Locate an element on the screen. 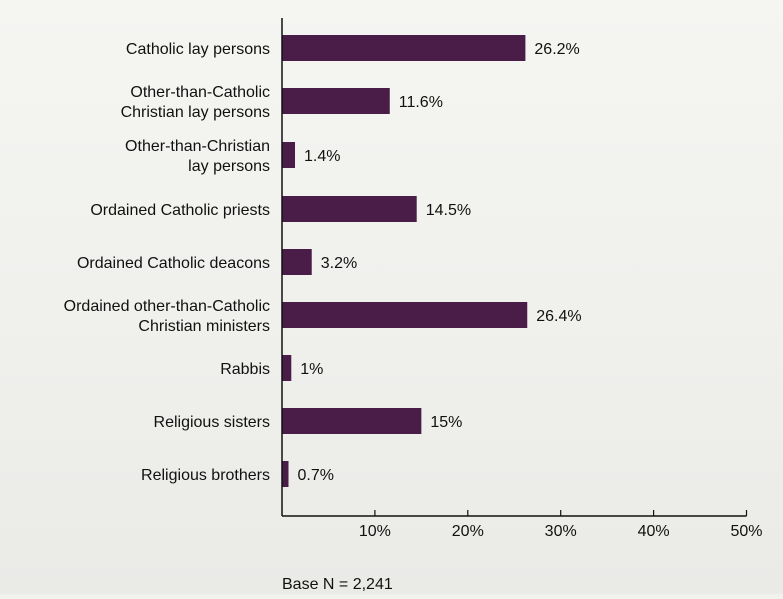 Image resolution: width=783 pixels, height=599 pixels. value-label-8: 15% is located at coordinates (446, 422).